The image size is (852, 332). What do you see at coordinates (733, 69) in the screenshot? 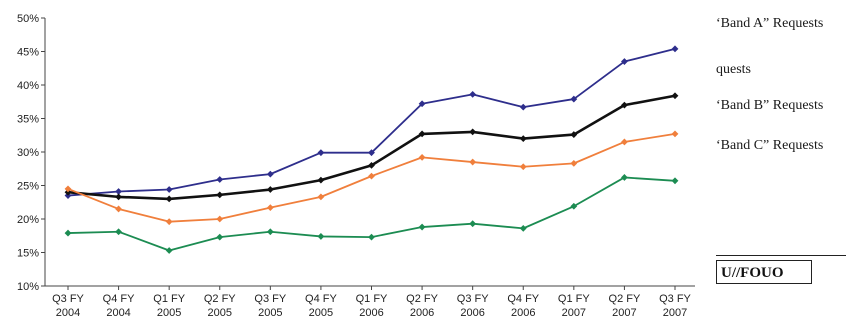
I see `legend-label-fragment: quests` at bounding box center [733, 69].